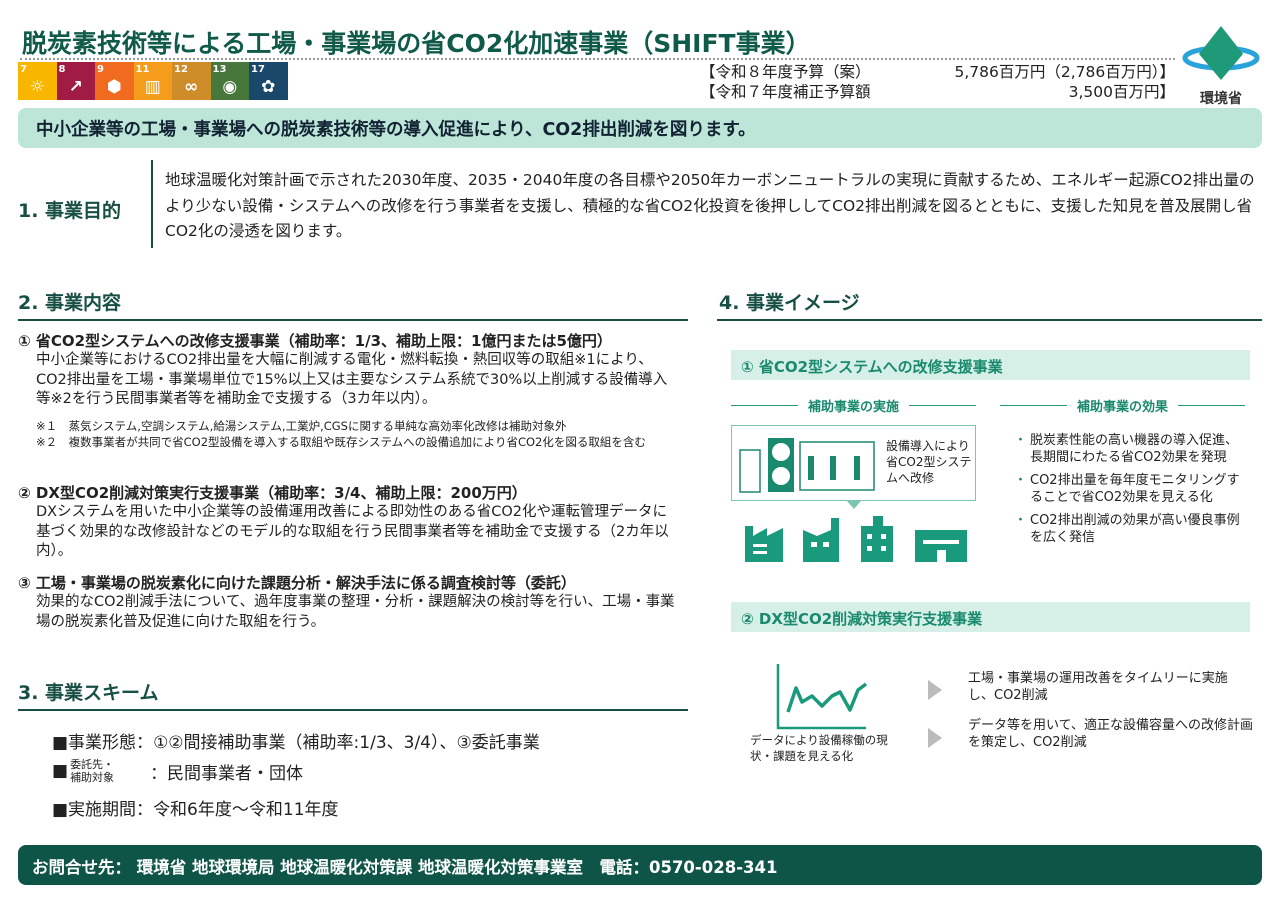  I want to click on scheme-row-target: ■ 委託先・ 補助対象 ：民間事業者・団体, so click(177, 771).